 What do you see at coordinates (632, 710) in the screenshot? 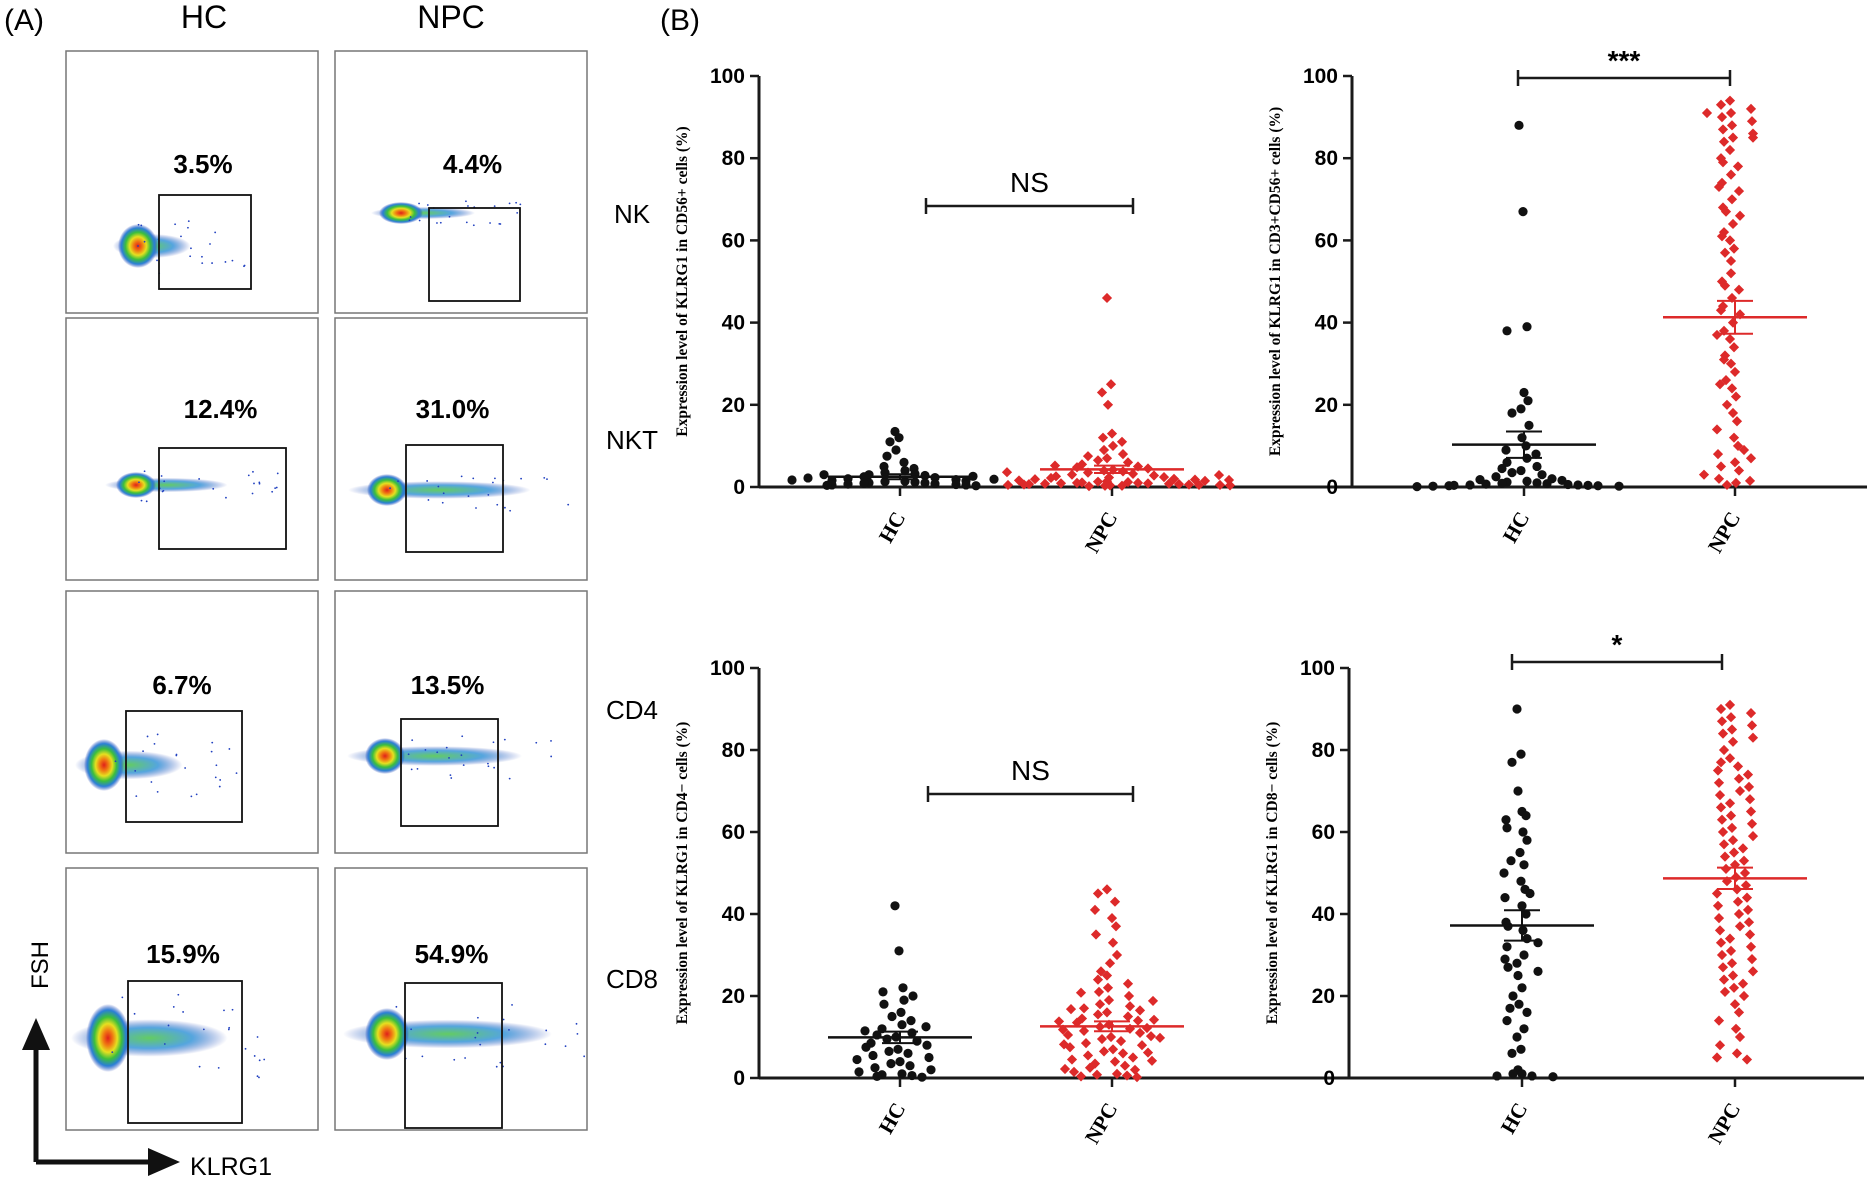
I see `row-label-cd4: CD4` at bounding box center [632, 710].